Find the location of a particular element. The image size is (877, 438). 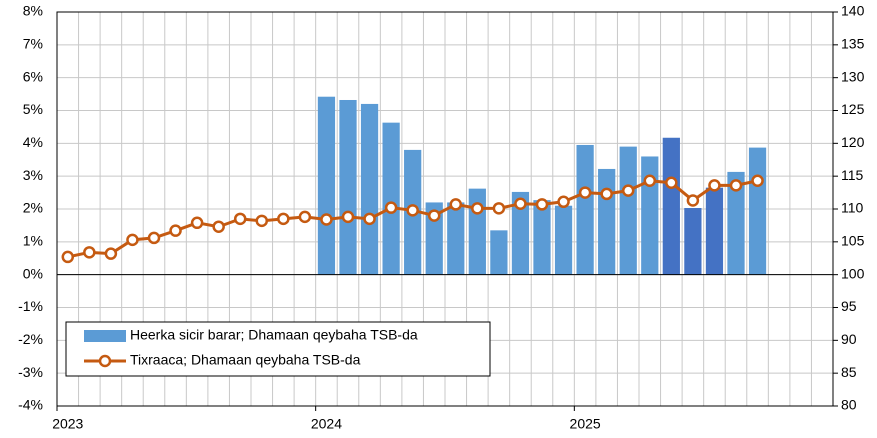

legend-swatch is located at coordinates (105, 336).